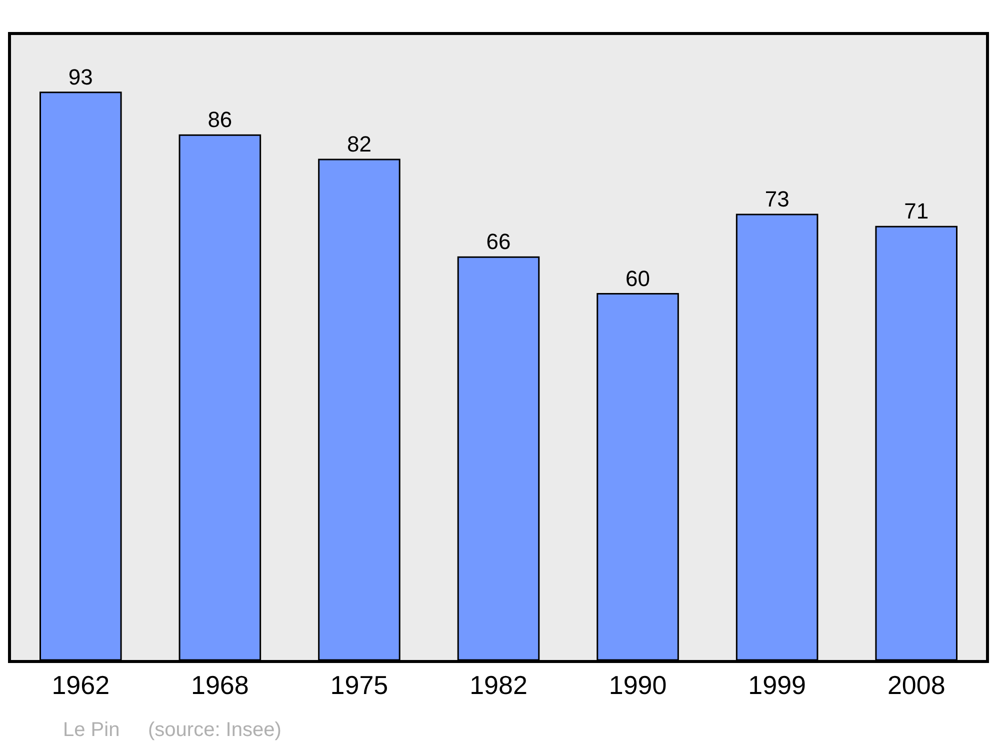 The image size is (1000, 747). I want to click on x-tick-label: 1990, so click(637, 685).